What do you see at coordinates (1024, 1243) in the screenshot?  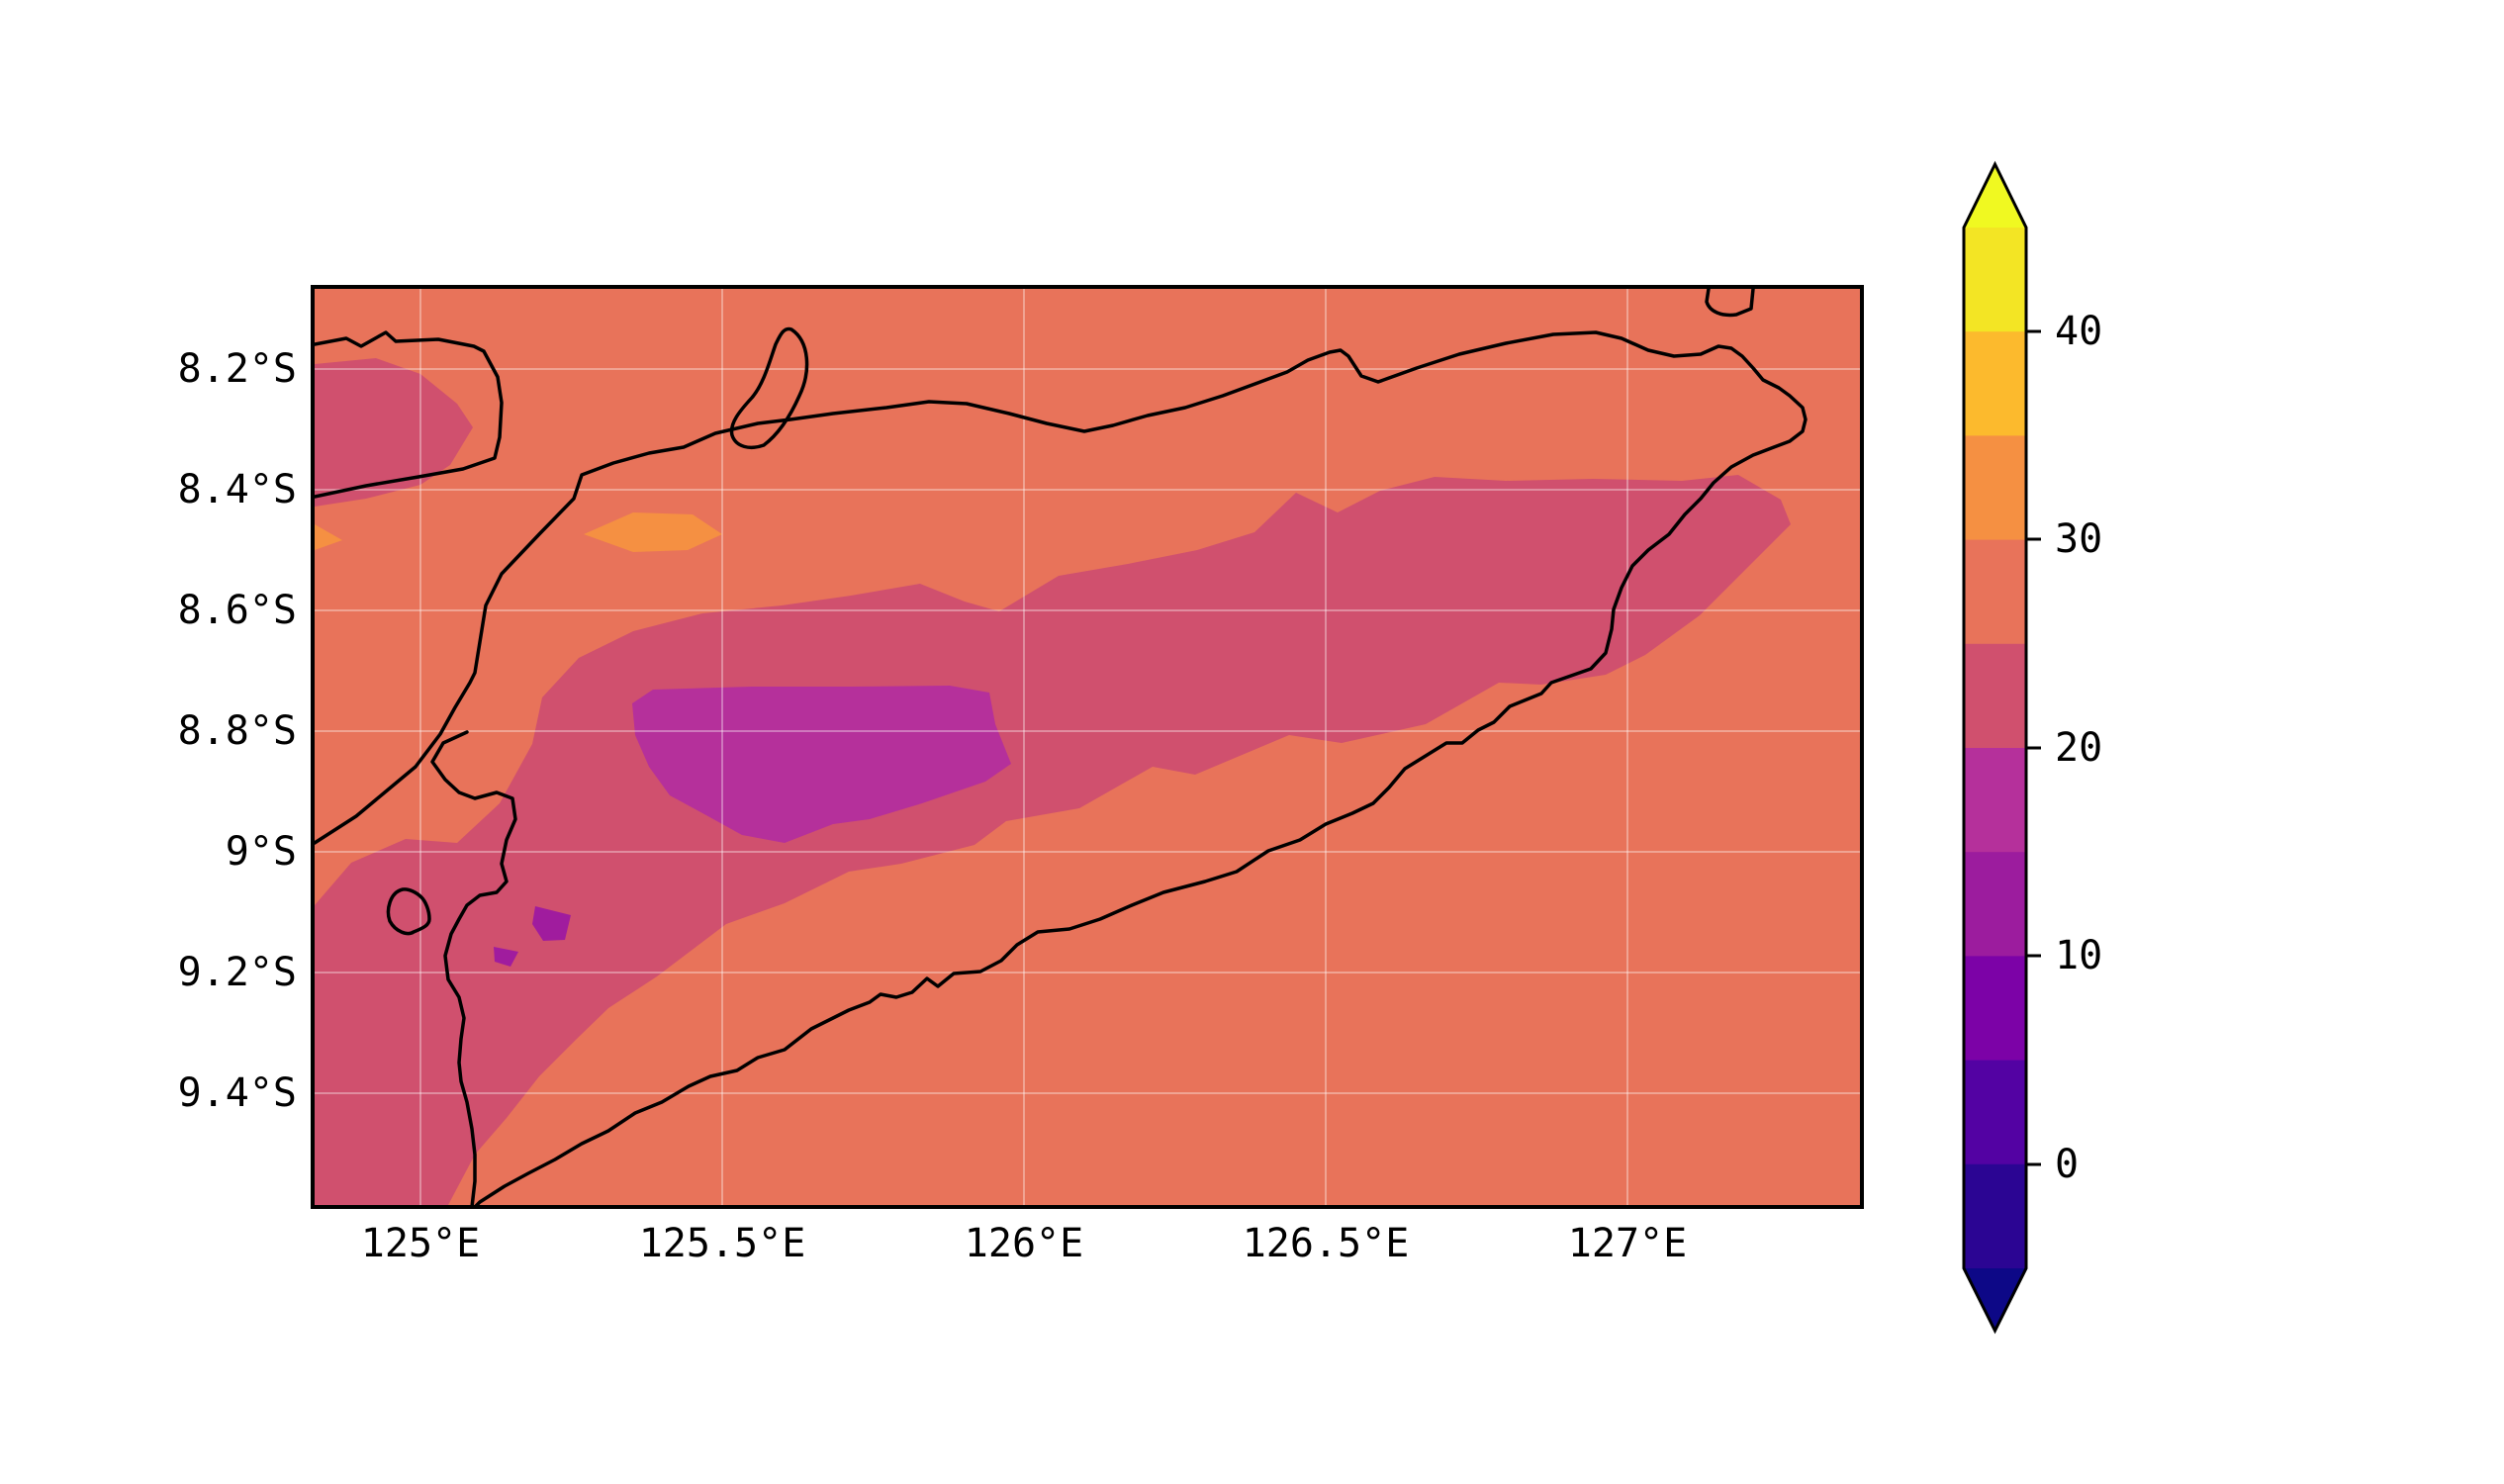 I see `x-tick-126E: 126°E` at bounding box center [1024, 1243].